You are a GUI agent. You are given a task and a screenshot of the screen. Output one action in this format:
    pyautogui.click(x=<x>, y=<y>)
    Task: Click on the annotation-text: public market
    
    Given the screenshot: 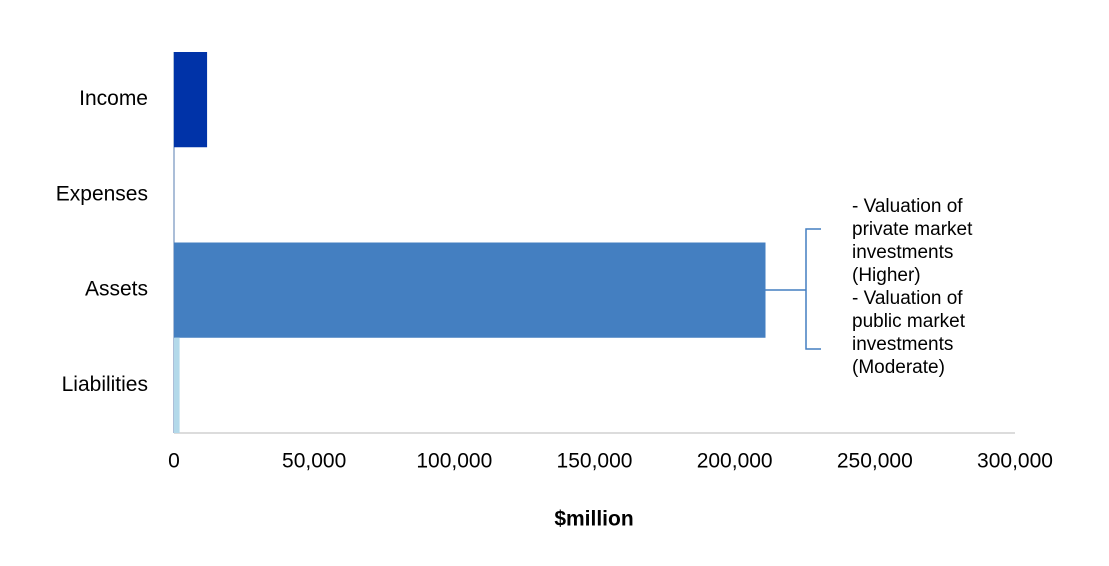 What is the action you would take?
    pyautogui.click(x=909, y=321)
    